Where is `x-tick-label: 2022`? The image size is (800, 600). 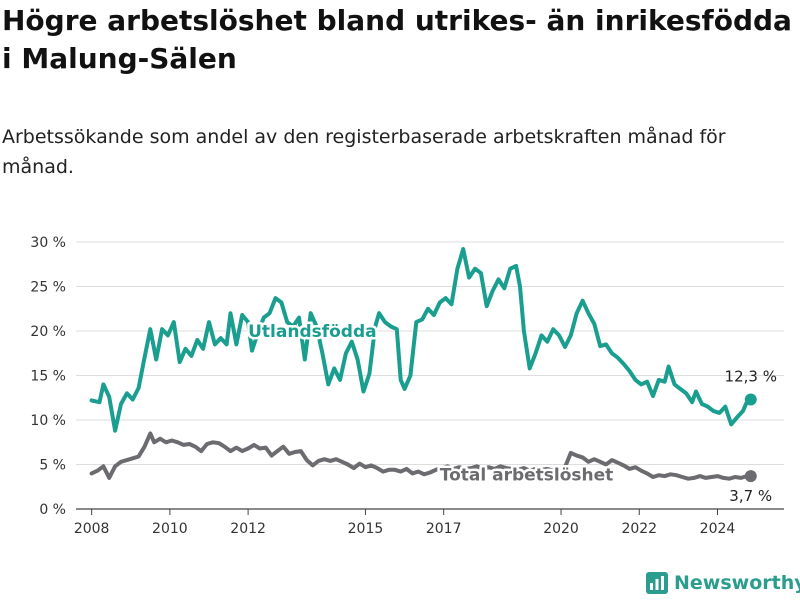
x-tick-label: 2022 is located at coordinates (639, 529).